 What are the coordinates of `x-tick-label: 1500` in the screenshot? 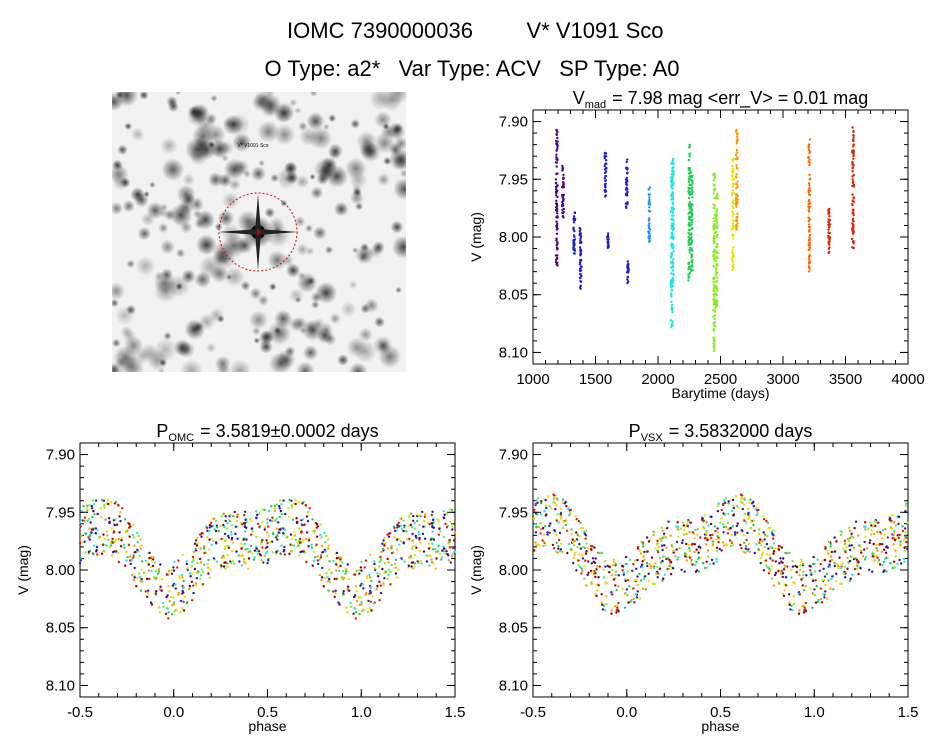 It's located at (595, 379).